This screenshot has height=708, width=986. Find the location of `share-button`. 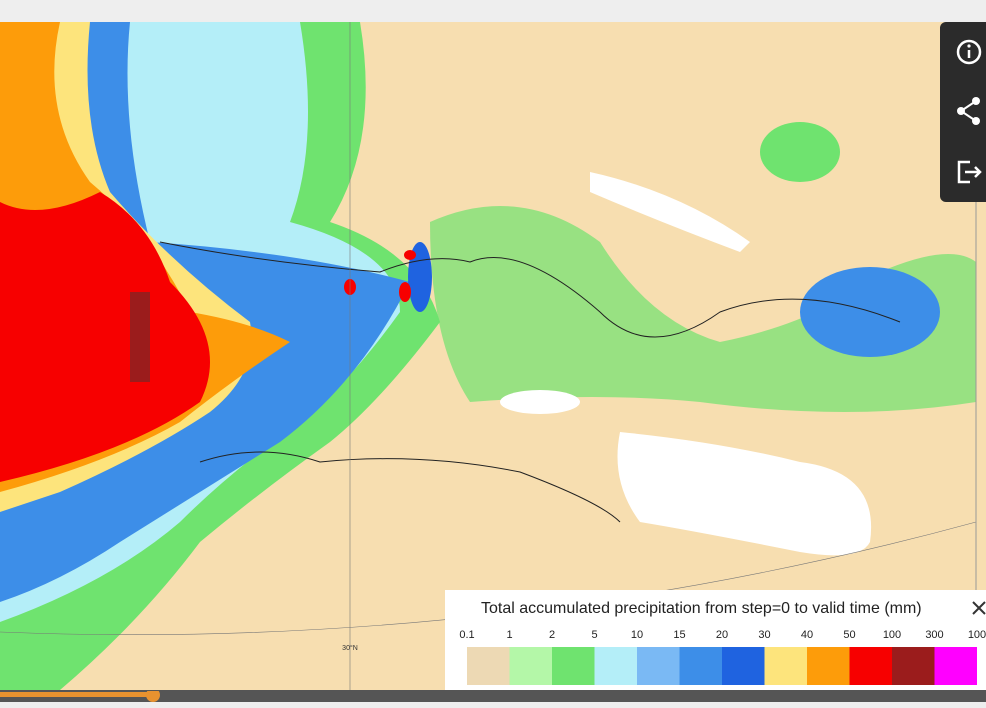

share-button is located at coordinates (968, 111).